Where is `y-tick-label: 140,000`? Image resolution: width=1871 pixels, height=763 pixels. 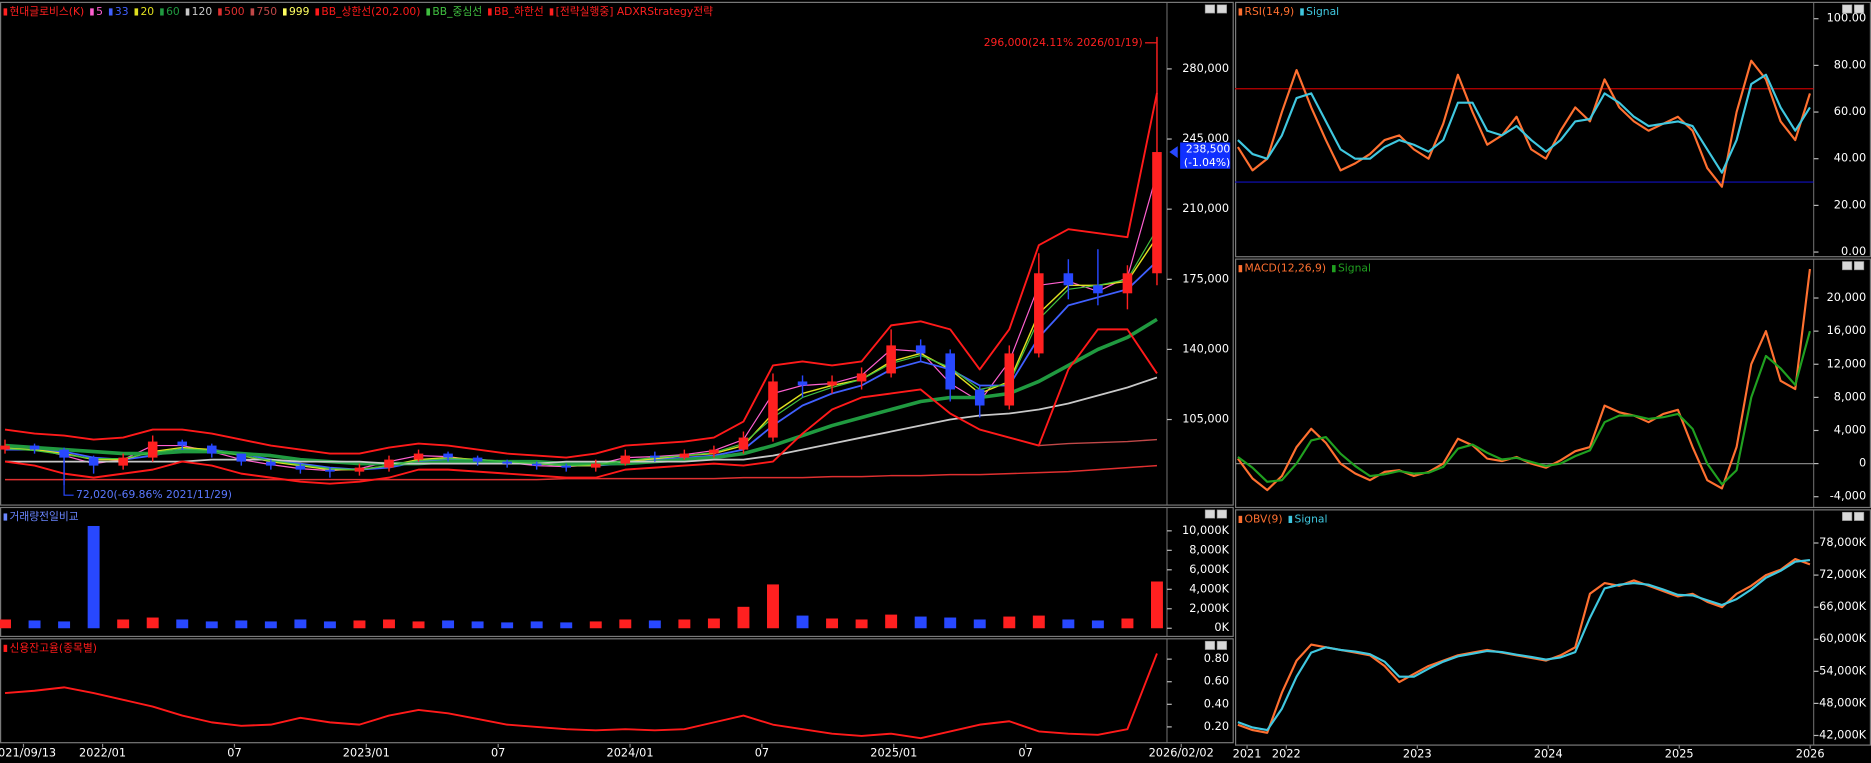
y-tick-label: 140,000 is located at coordinates (1205, 348).